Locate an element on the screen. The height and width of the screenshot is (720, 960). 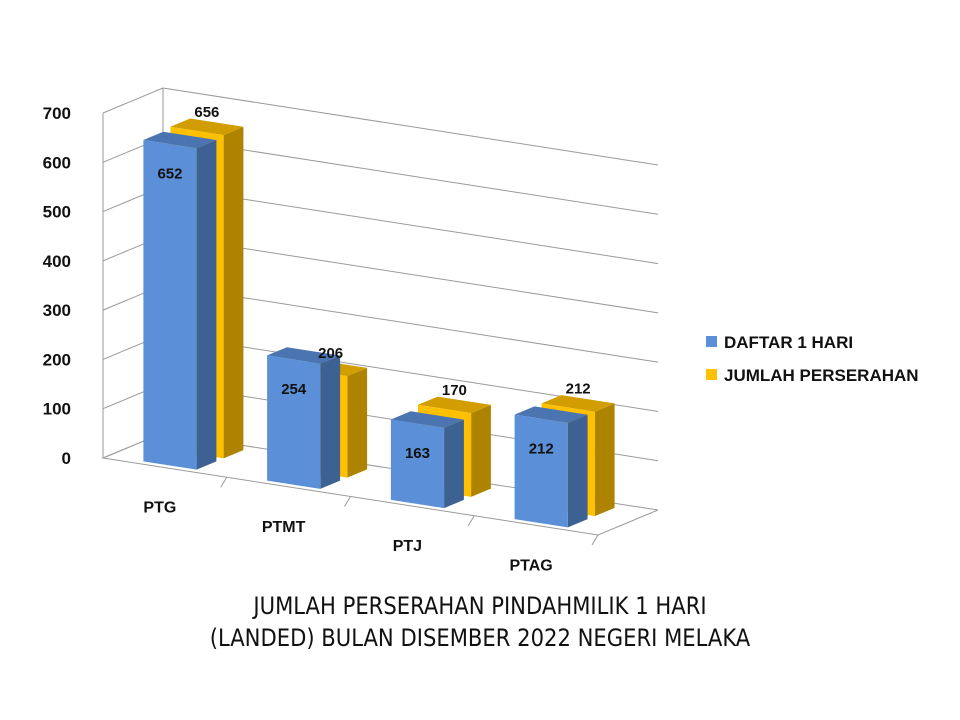
chart-title-line-1: JUMLAH PERSERAHAN PINDAHMILIK 1 HARI is located at coordinates (480, 606).